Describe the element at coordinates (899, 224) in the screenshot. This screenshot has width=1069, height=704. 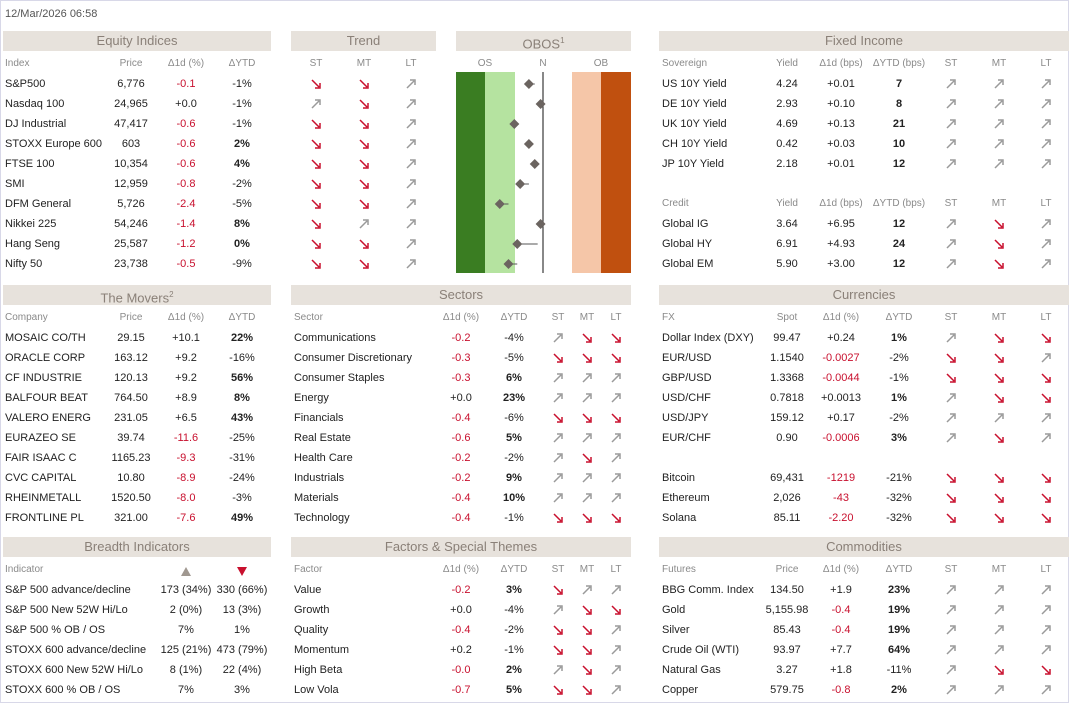
I see `cell: 12` at that location.